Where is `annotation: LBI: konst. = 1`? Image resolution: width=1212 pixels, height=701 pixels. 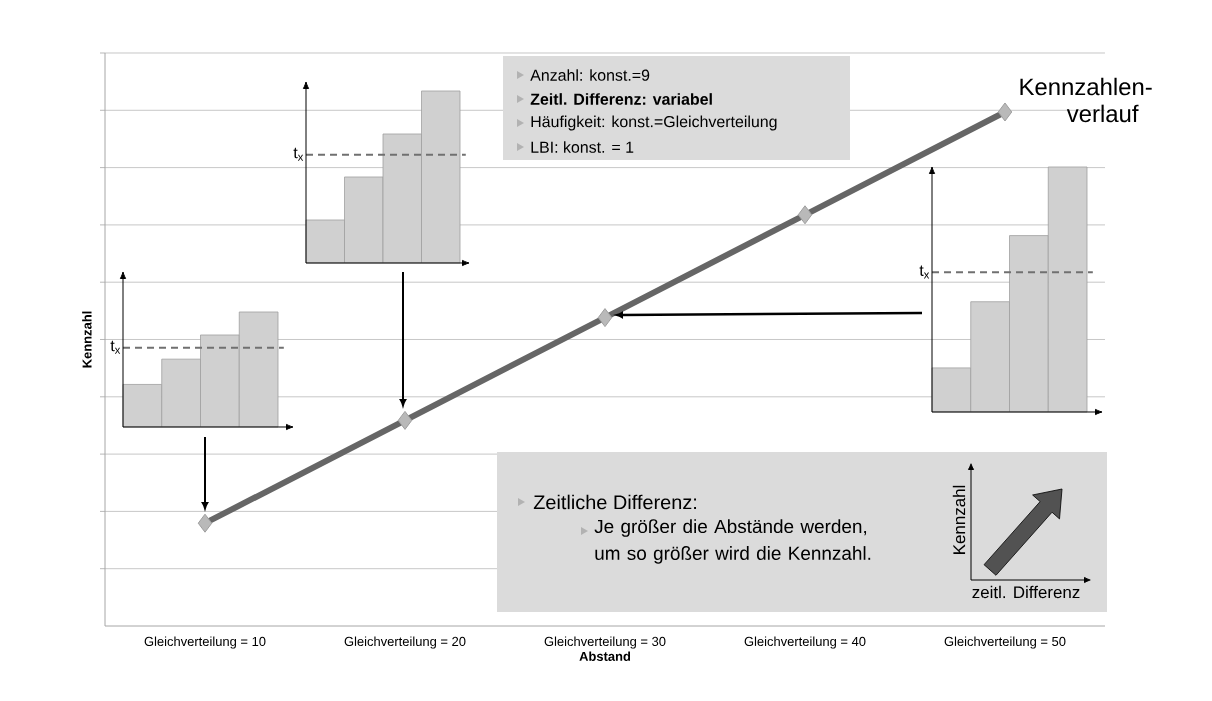
annotation: LBI: konst. = 1 is located at coordinates (582, 147).